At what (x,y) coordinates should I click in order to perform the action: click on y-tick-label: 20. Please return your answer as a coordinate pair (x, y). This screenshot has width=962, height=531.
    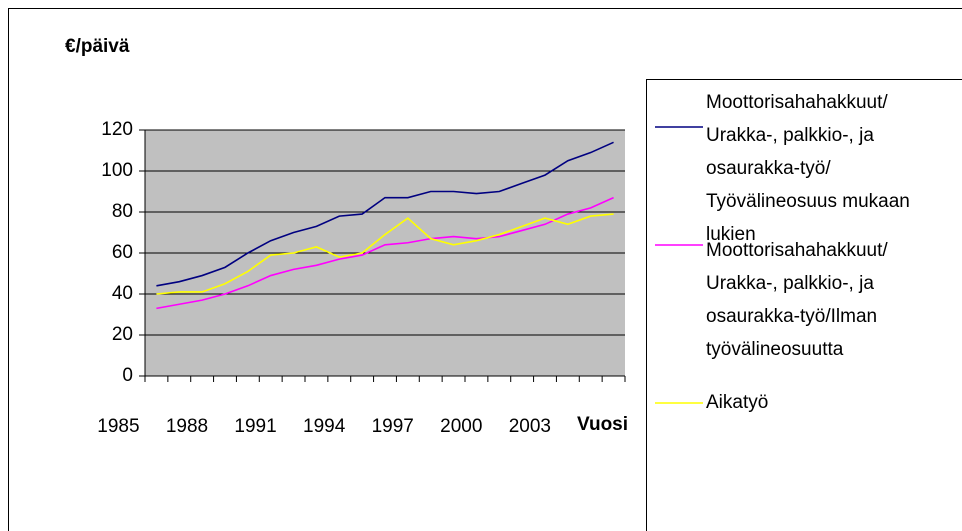
    Looking at the image, I should click on (122, 334).